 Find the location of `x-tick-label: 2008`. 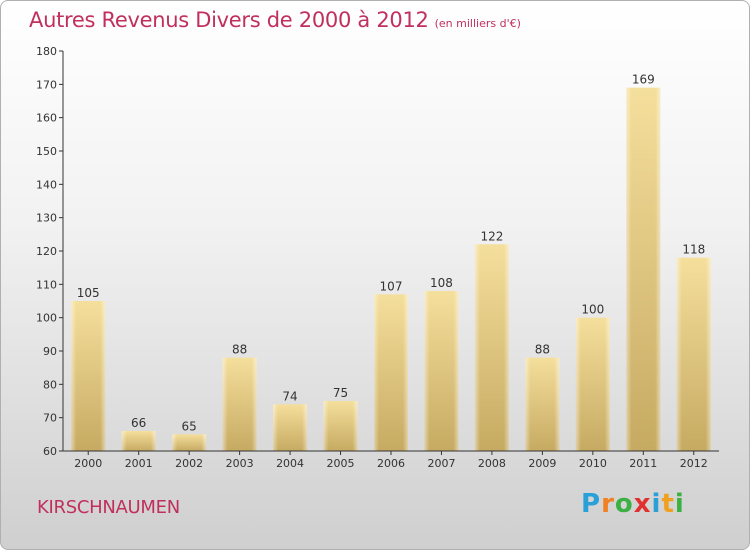

x-tick-label: 2008 is located at coordinates (492, 463).